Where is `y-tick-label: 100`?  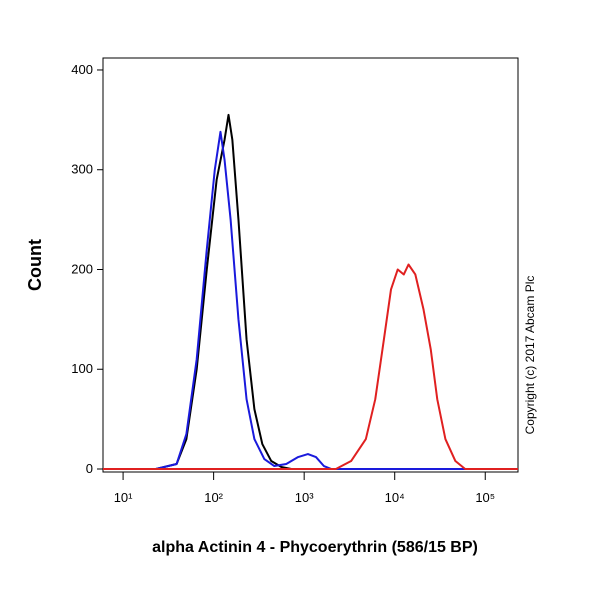 y-tick-label: 100 is located at coordinates (82, 368).